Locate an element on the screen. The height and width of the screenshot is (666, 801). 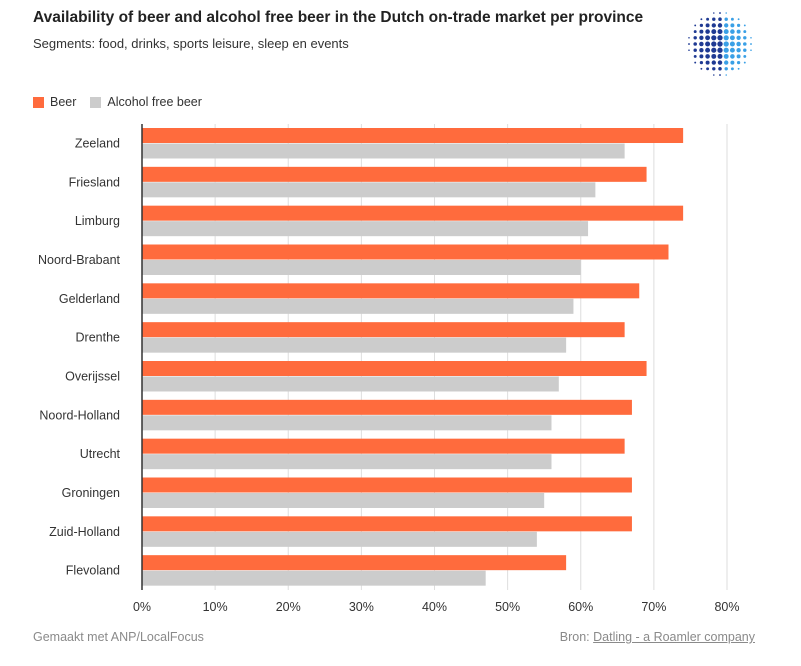
legend-swatch-beer is located at coordinates (38, 102).